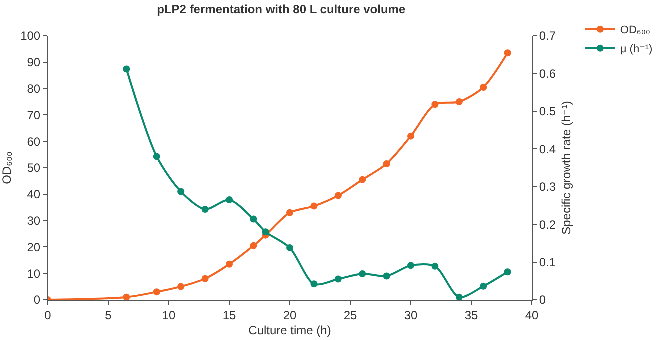 This screenshot has height=340, width=670. I want to click on chart-title: pLP2 fermentation with 80 L culture volume, so click(281, 9).